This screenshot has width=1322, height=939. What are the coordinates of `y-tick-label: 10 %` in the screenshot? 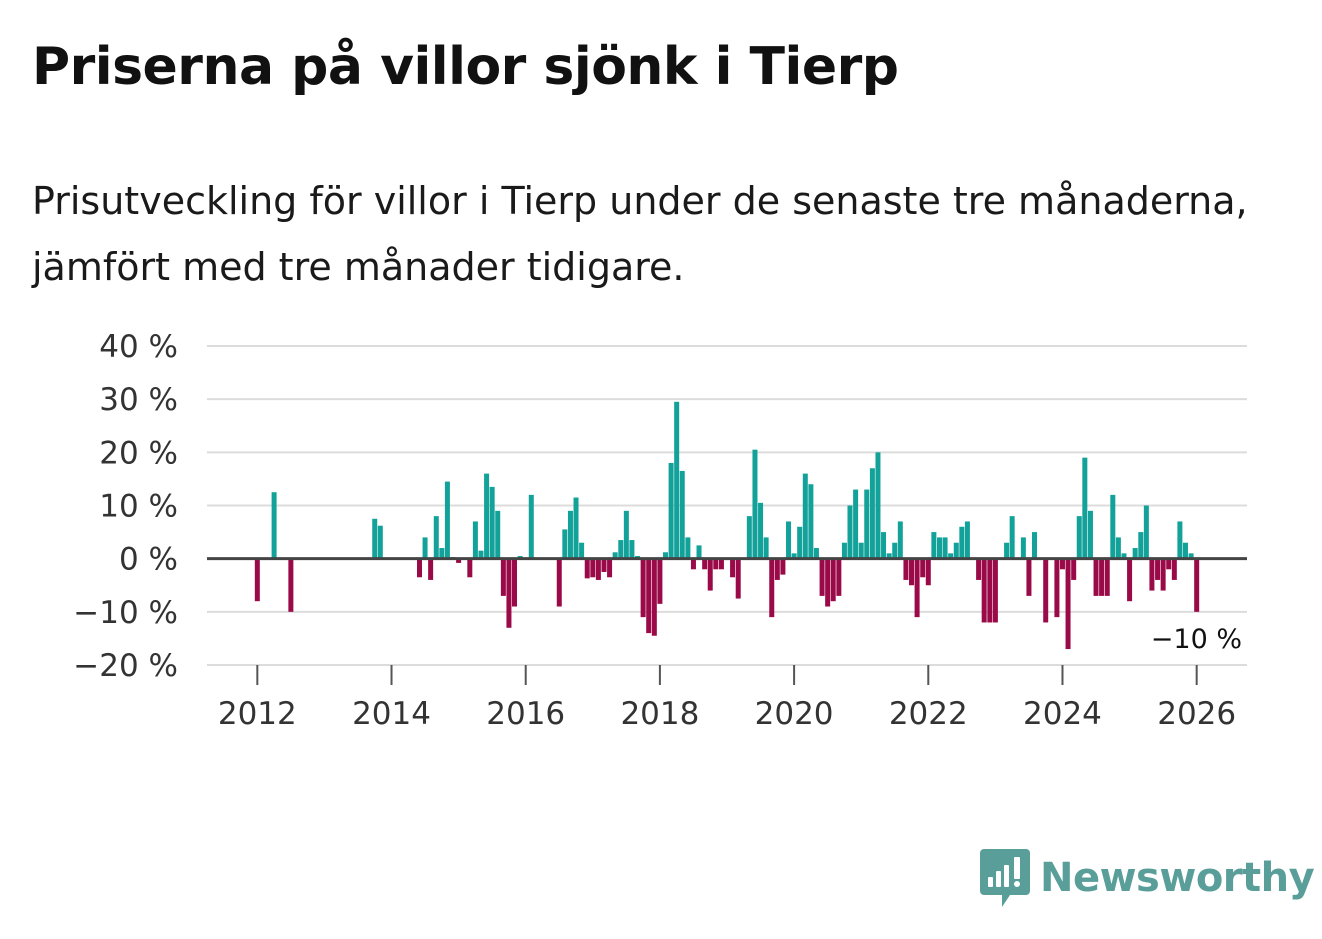 It's located at (138, 507).